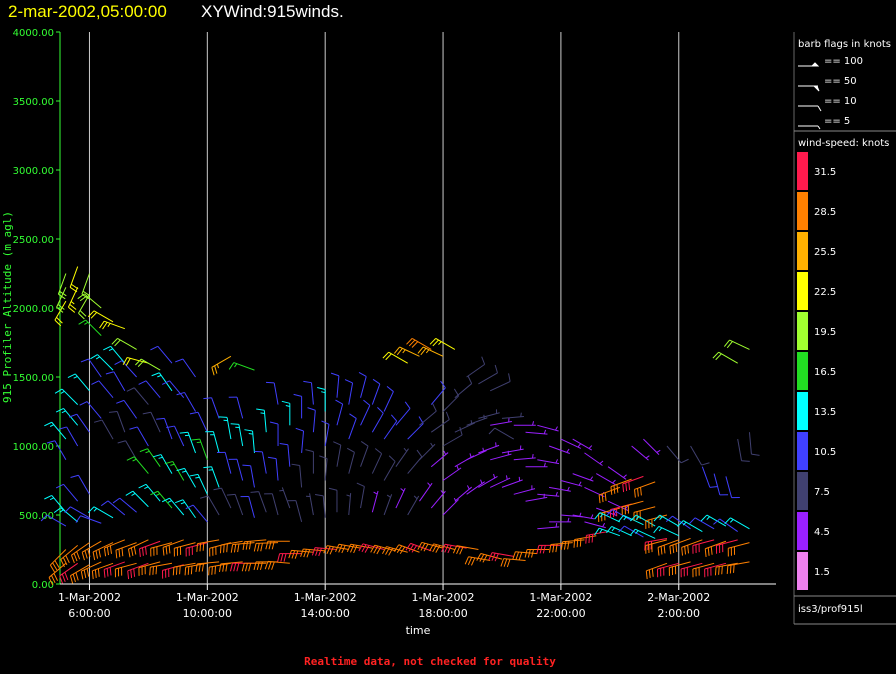 The height and width of the screenshot is (674, 896). What do you see at coordinates (33, 309) in the screenshot?
I see `y-tick-label: 2000.00` at bounding box center [33, 309].